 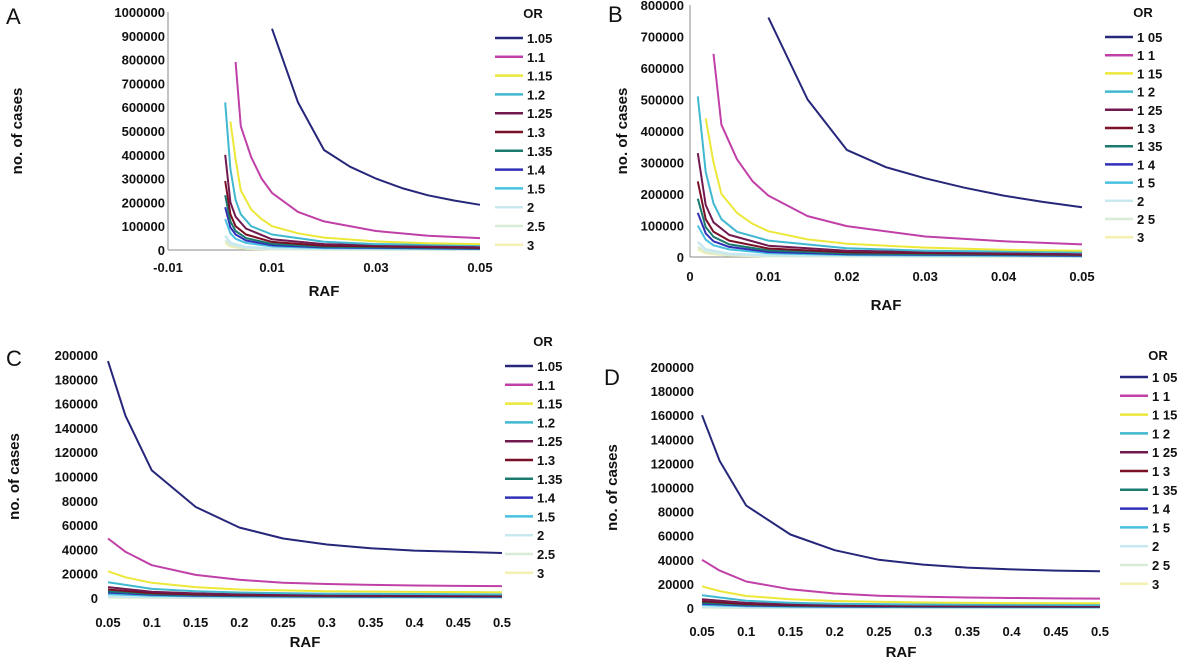 I want to click on panel-a-legend-label: 2.5, so click(x=536, y=226).